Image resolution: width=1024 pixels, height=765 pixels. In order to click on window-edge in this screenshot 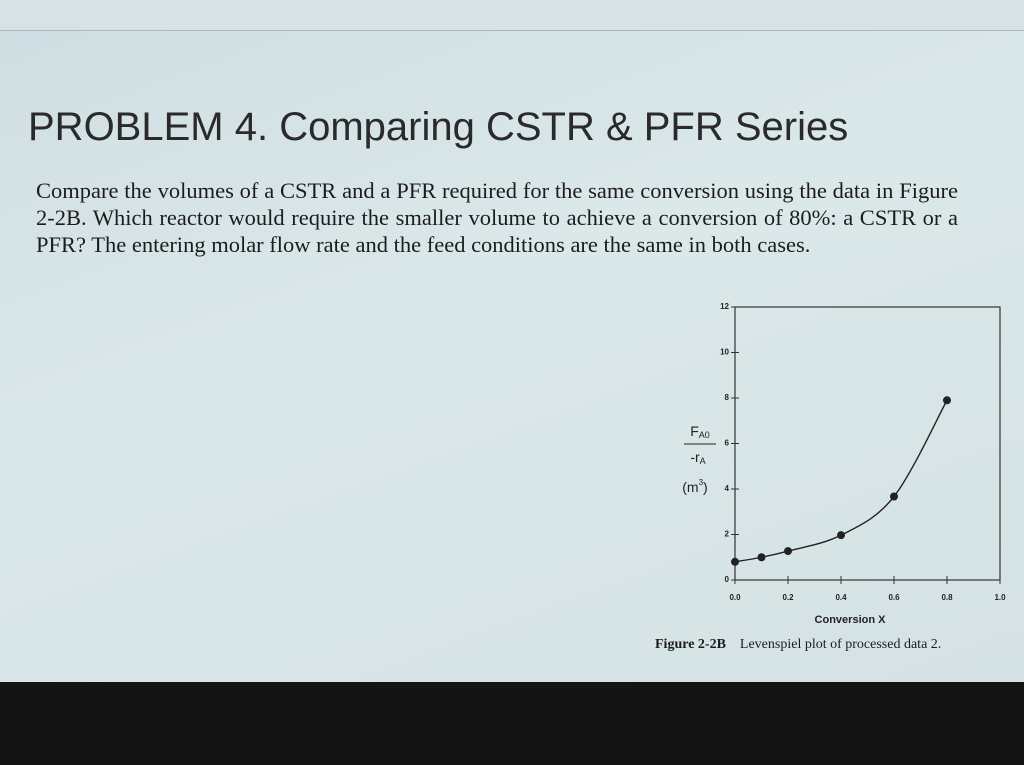, I will do `click(512, 15)`.